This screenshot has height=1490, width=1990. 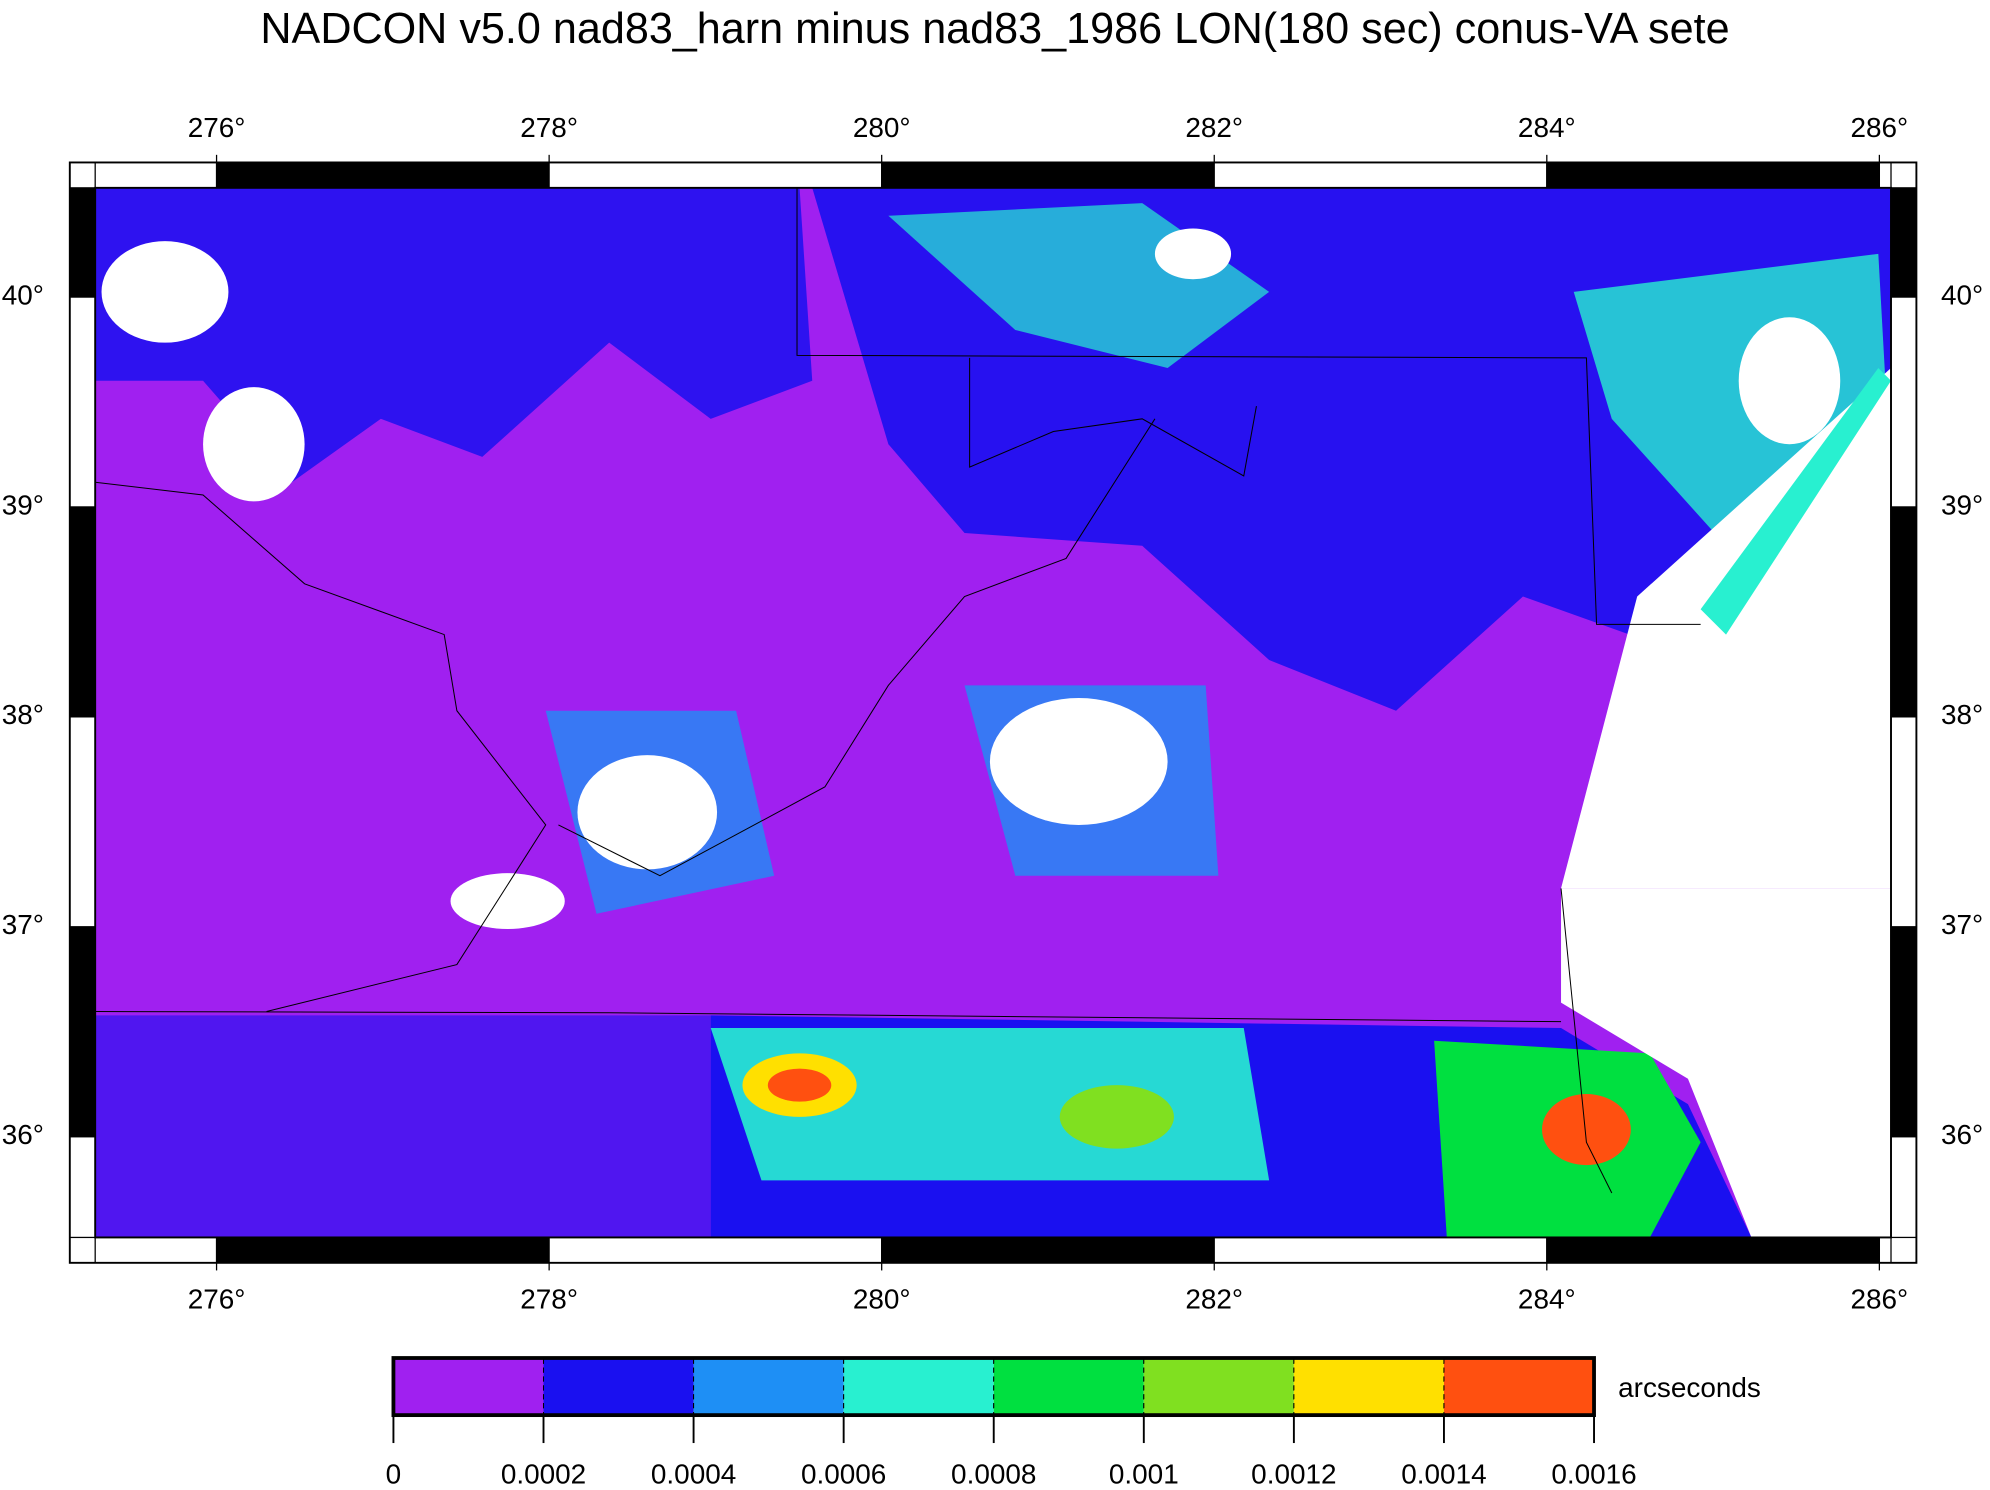 I want to click on colorbar-tick-label: 0, so click(x=394, y=1473).